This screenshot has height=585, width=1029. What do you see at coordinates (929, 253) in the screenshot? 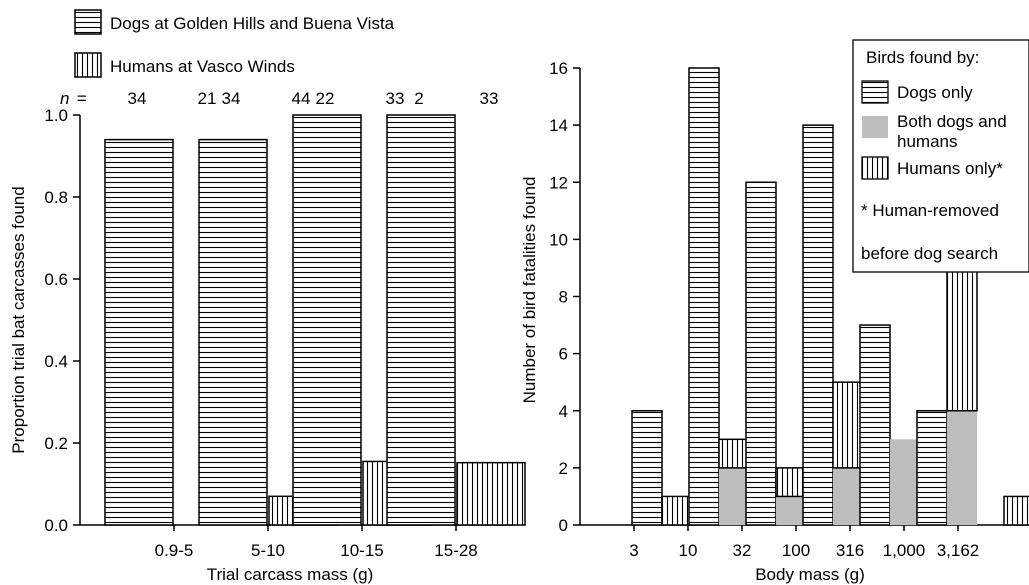
I see `right-legend-note-line2: before dog search` at bounding box center [929, 253].